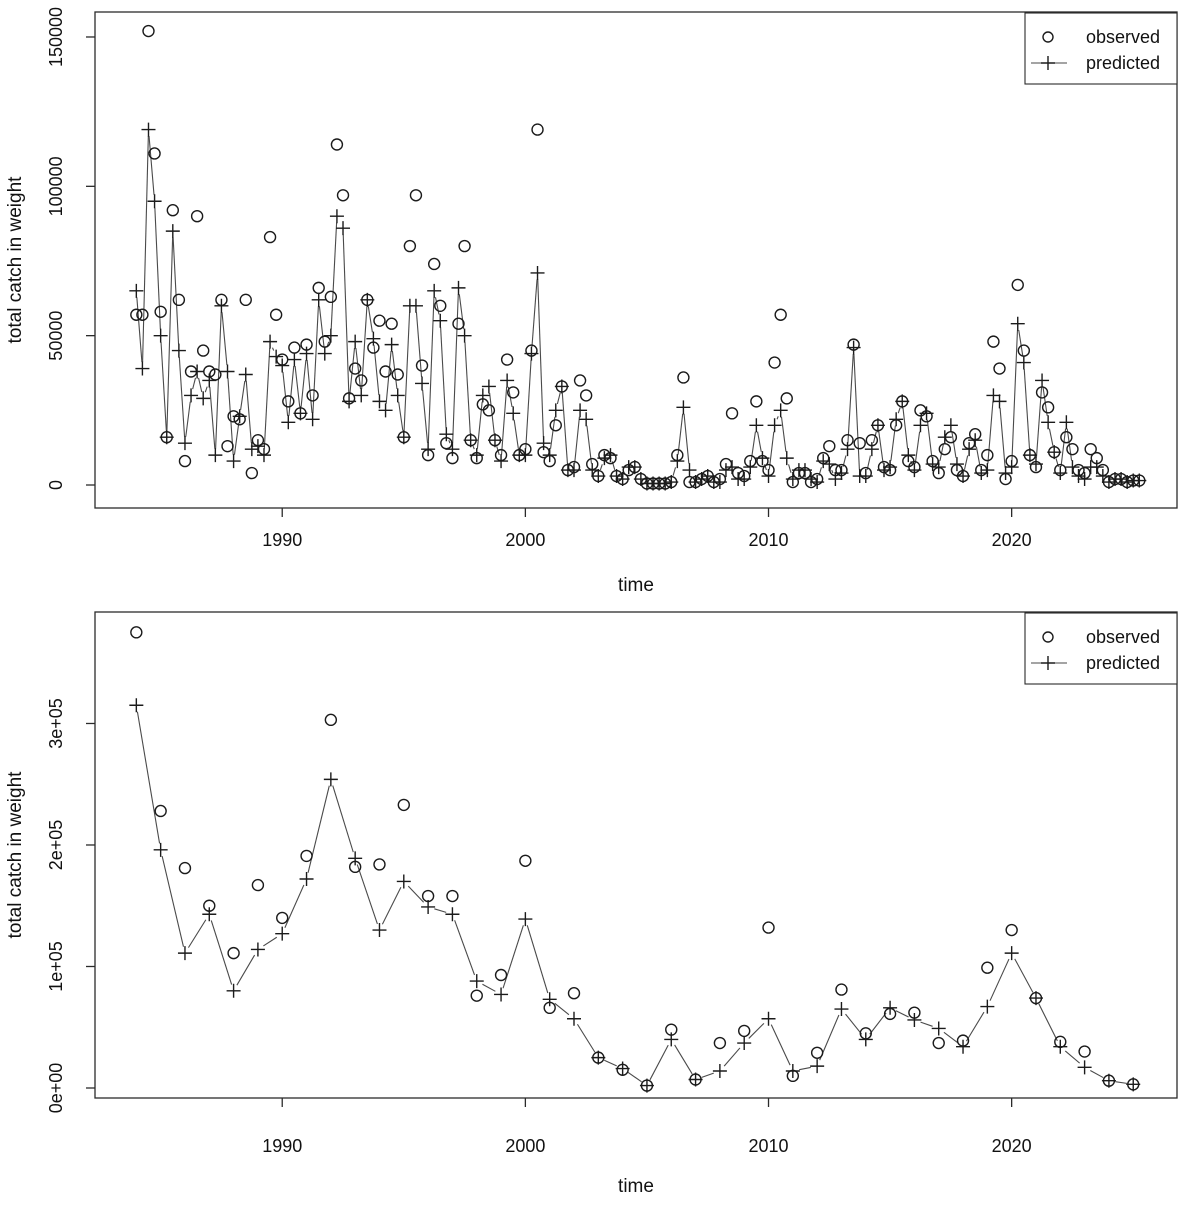 The width and height of the screenshot is (1200, 1205). What do you see at coordinates (768, 540) in the screenshot?
I see `x-tick-label: 2010` at bounding box center [768, 540].